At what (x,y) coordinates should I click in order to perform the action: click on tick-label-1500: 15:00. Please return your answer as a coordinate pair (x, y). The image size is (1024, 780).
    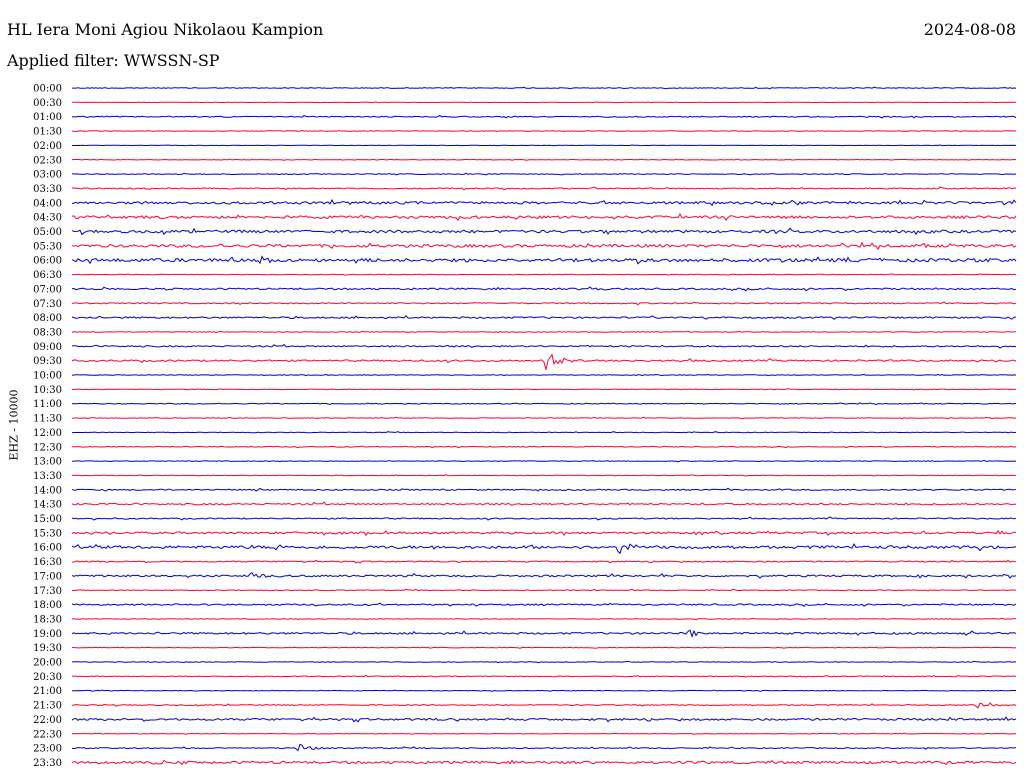
    Looking at the image, I should click on (47, 519).